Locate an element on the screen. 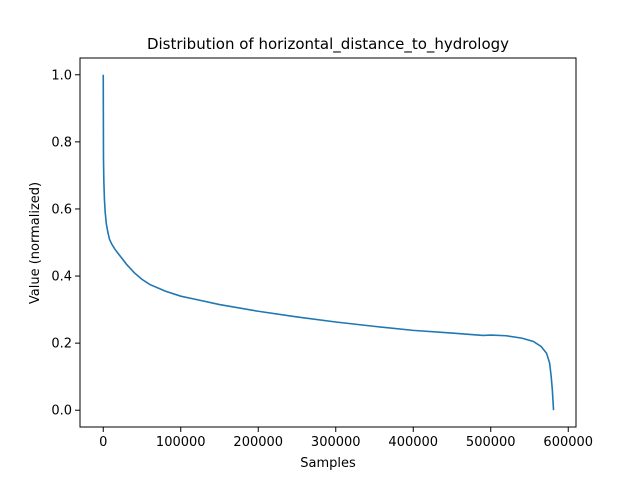 The width and height of the screenshot is (640, 480). x-tick-label: 400000 is located at coordinates (413, 442).